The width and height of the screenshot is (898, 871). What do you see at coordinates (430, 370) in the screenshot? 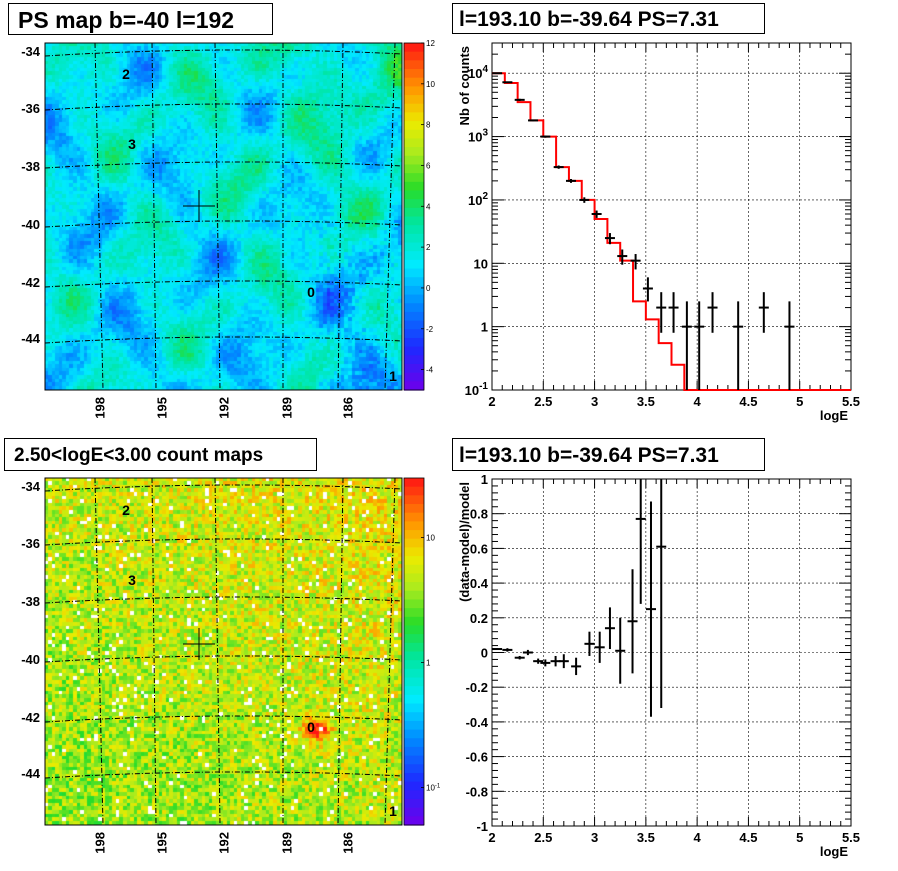
I see `ps-colorbar-label: -4` at bounding box center [430, 370].